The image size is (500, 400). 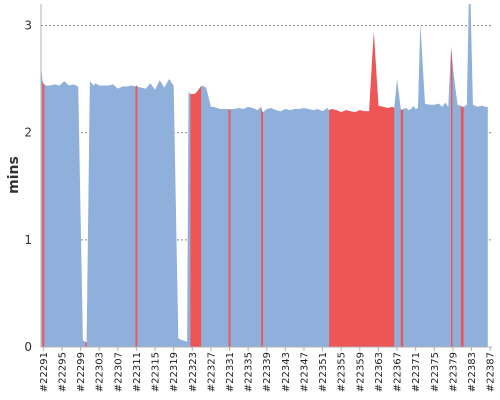 What do you see at coordinates (100, 372) in the screenshot?
I see `x-tick-label: #22303` at bounding box center [100, 372].